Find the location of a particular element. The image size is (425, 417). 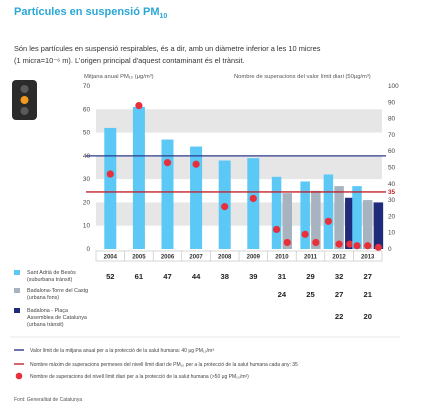

left-tick-label: 70 is located at coordinates (87, 86).